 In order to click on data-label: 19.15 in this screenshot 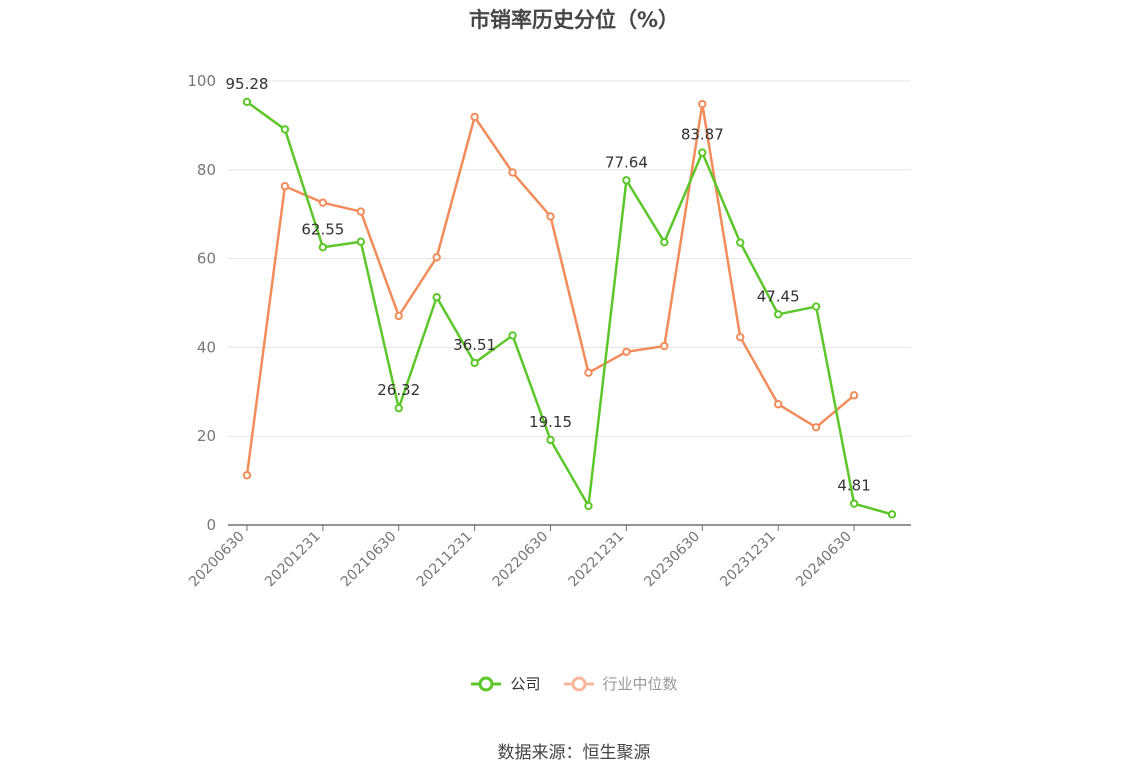, I will do `click(550, 422)`.